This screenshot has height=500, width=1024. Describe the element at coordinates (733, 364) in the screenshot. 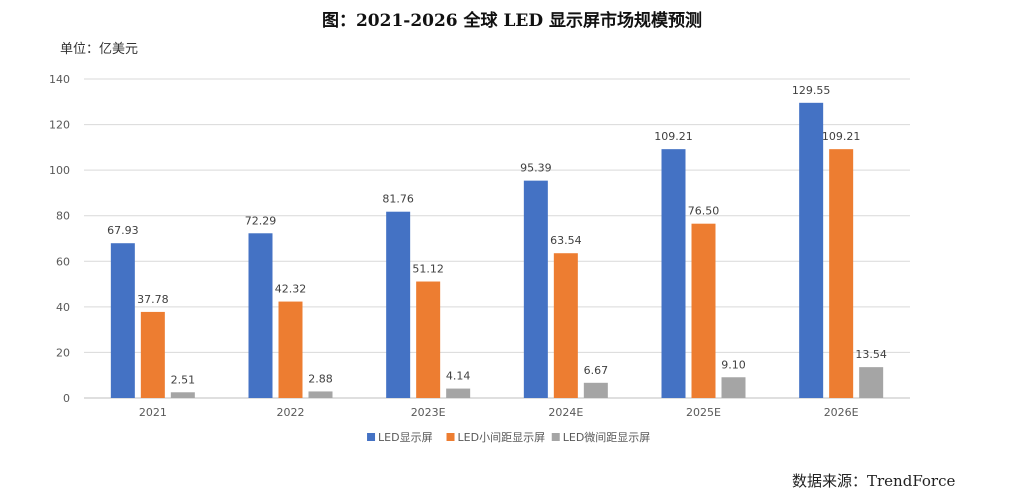

I see `data-label: 9.10` at that location.